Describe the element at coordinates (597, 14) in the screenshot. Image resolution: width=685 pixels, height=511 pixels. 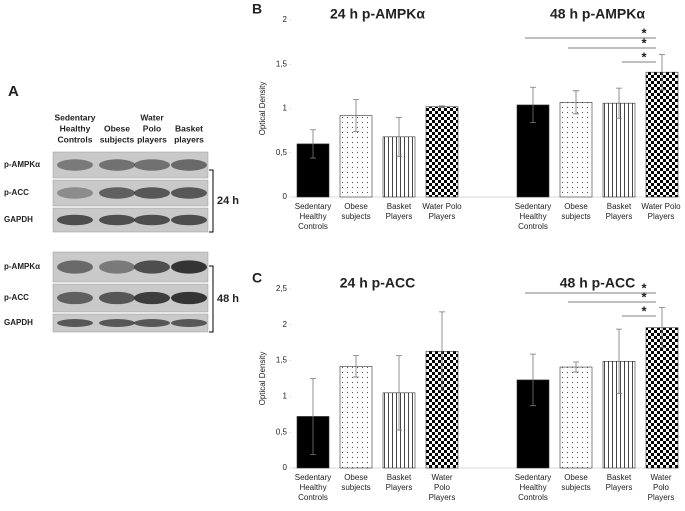
I see `group-title: 48 h p-AMPKα` at that location.